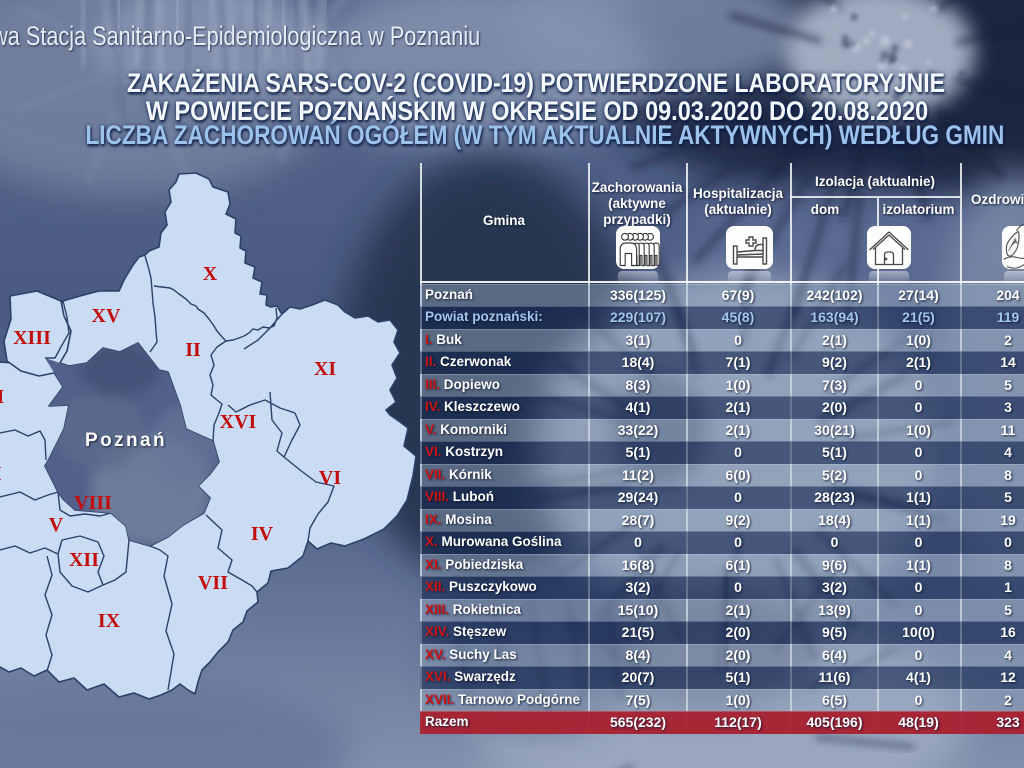 The height and width of the screenshot is (768, 1024). Describe the element at coordinates (32, 338) in the screenshot. I see `svg-text: XIII` at that location.